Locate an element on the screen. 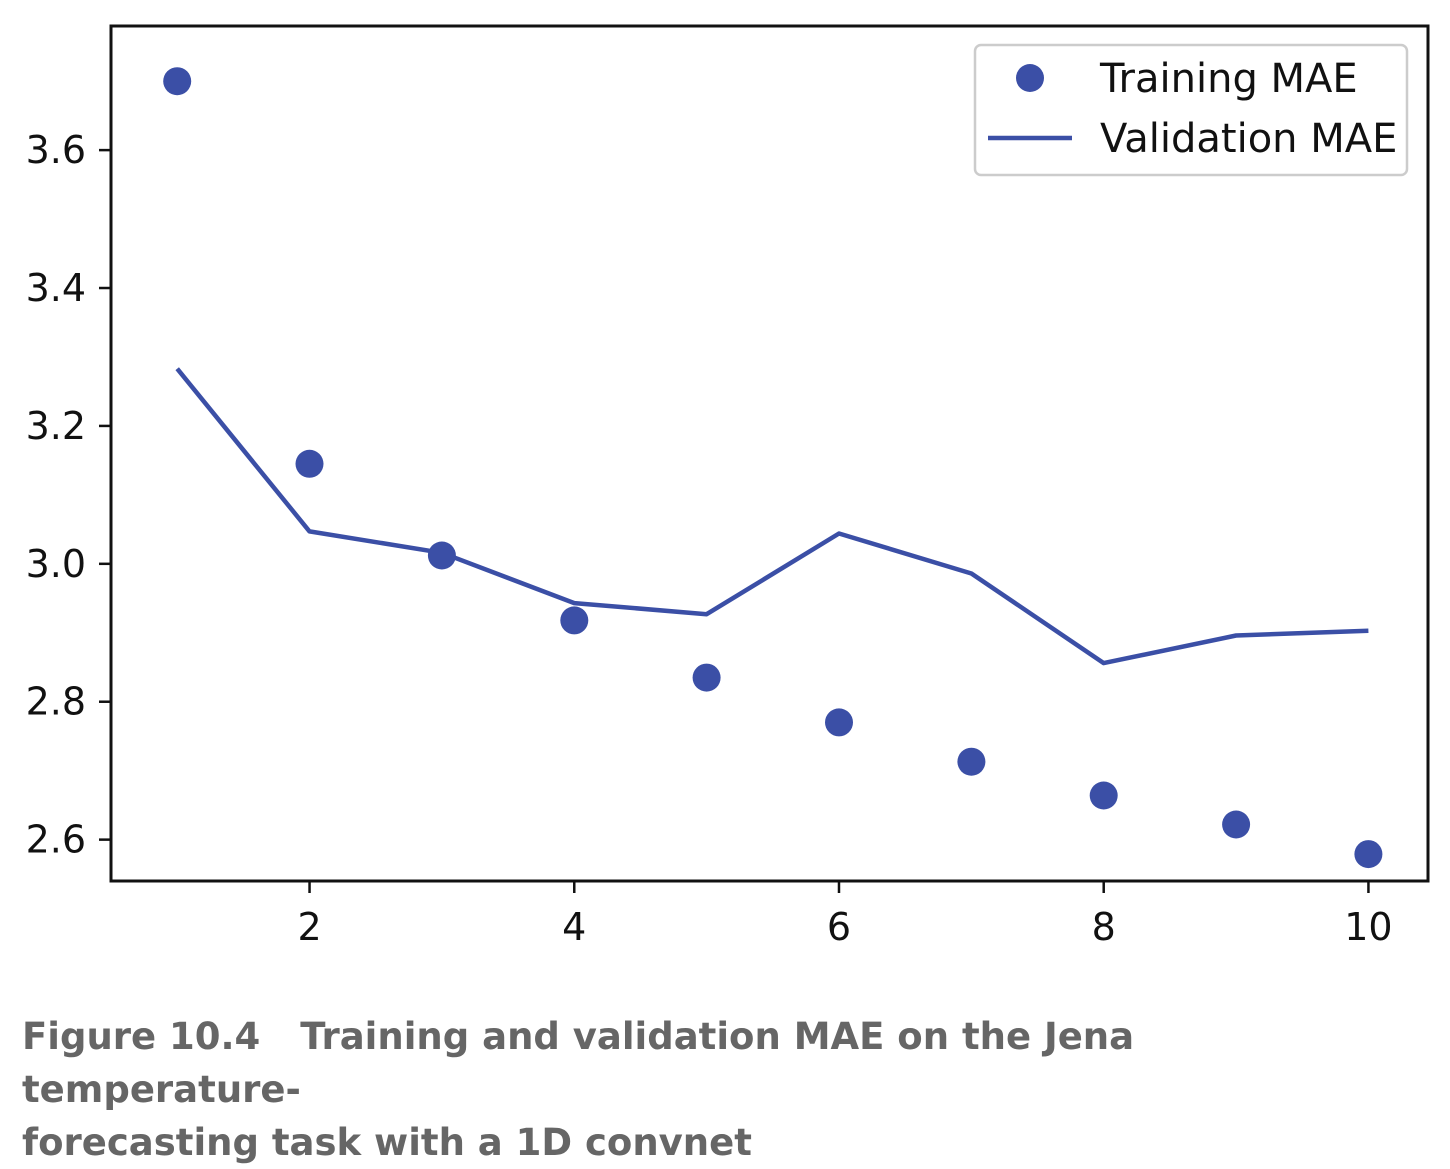  x-tick-label: 6 is located at coordinates (839, 927).